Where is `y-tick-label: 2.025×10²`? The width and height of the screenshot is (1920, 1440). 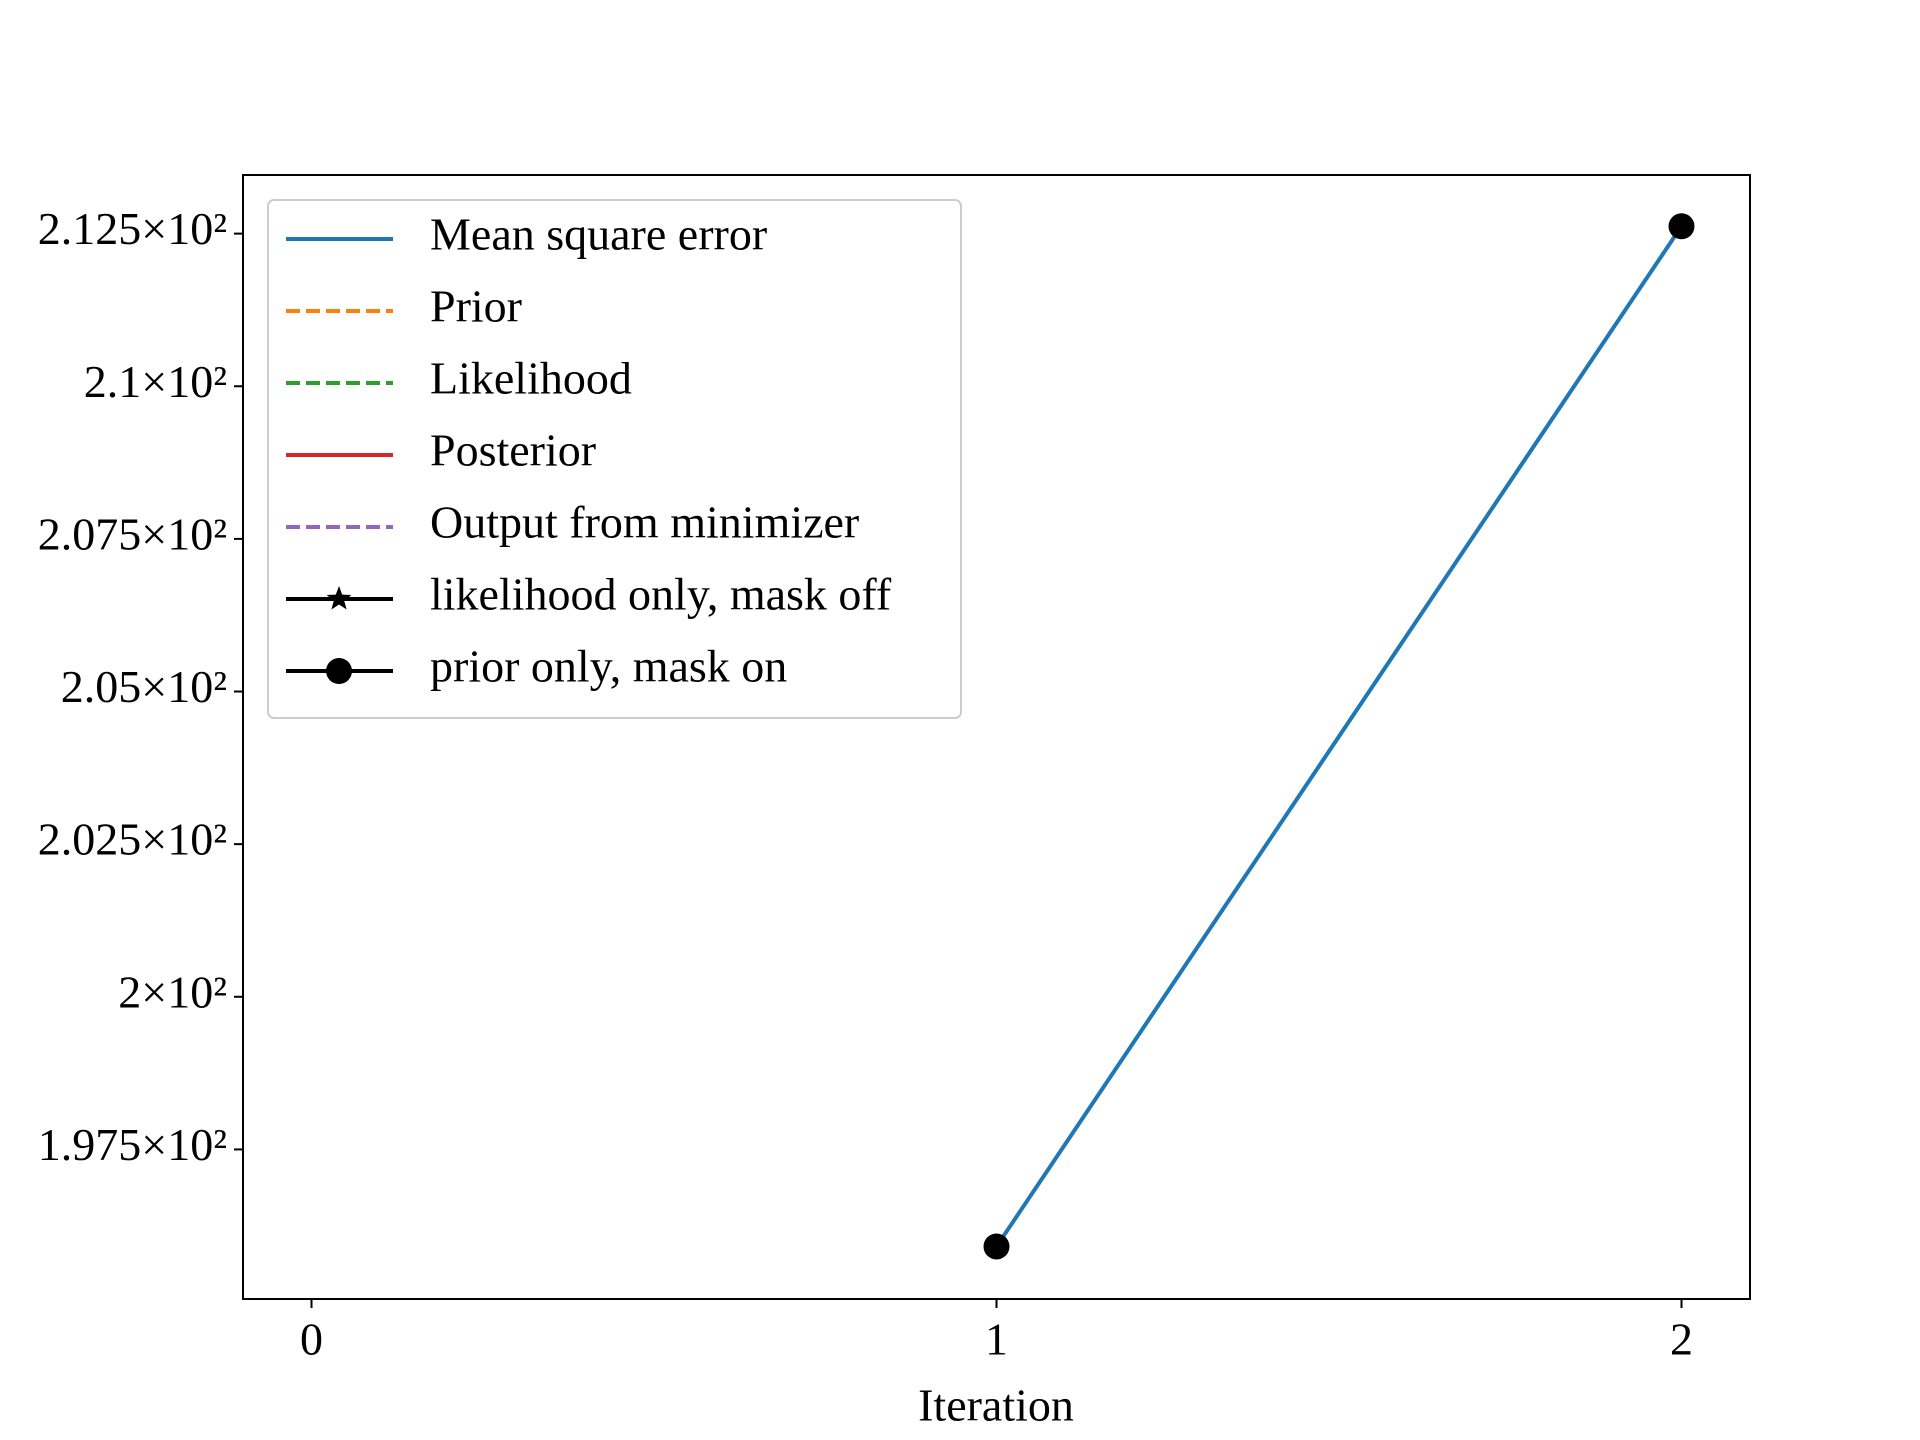
y-tick-label: 2.025×10² is located at coordinates (132, 839).